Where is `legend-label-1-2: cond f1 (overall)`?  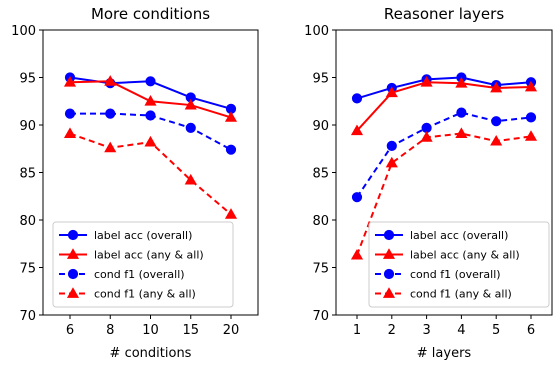 legend-label-1-2: cond f1 (overall) is located at coordinates (455, 274).